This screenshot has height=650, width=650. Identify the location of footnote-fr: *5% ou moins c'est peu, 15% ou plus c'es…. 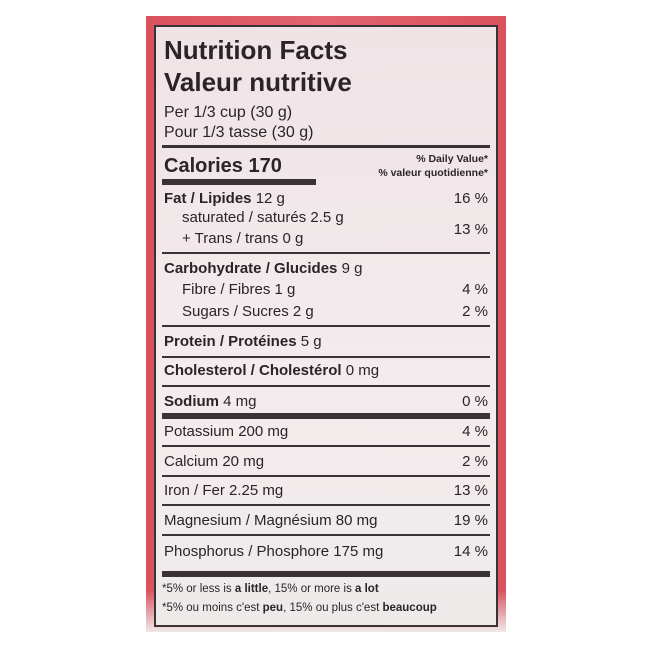
(299, 608).